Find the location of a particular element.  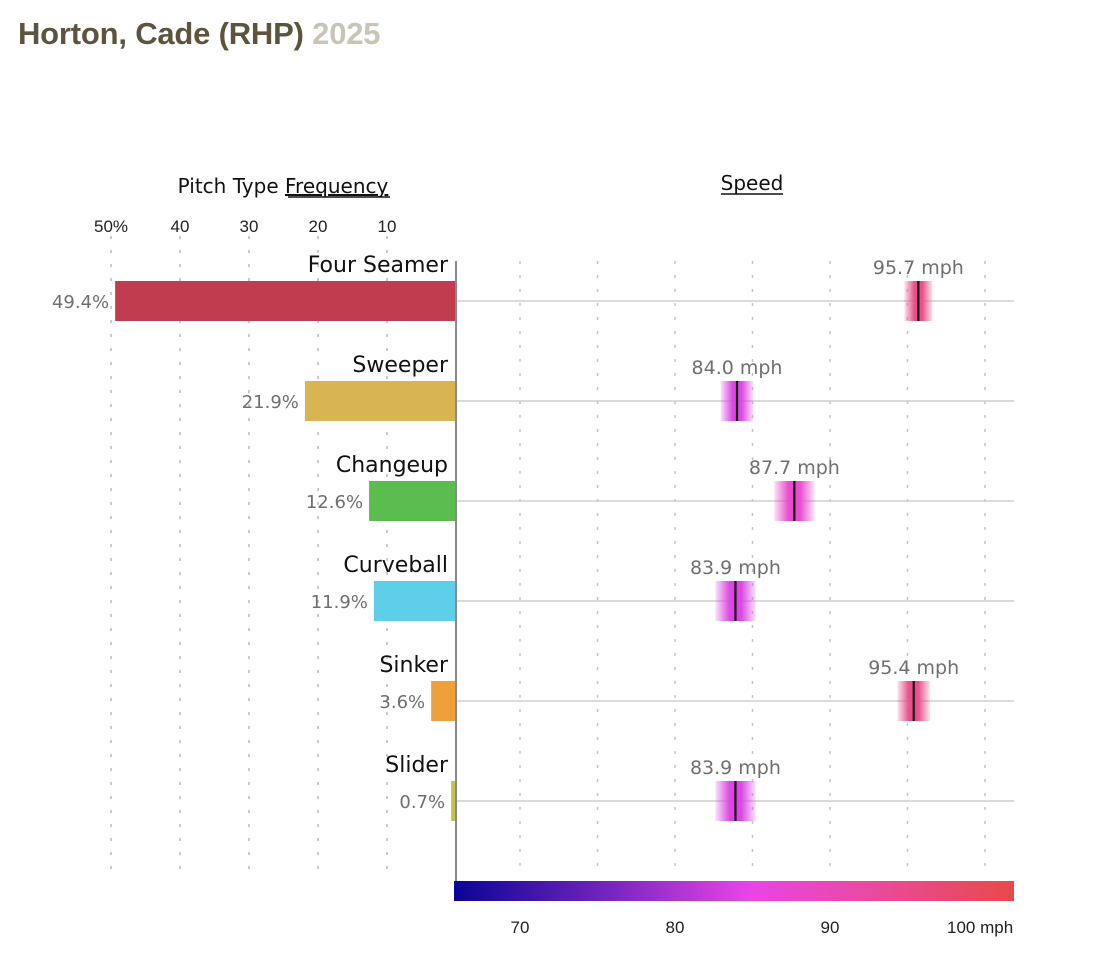

frequency-value-label: 0.7% is located at coordinates (422, 802).